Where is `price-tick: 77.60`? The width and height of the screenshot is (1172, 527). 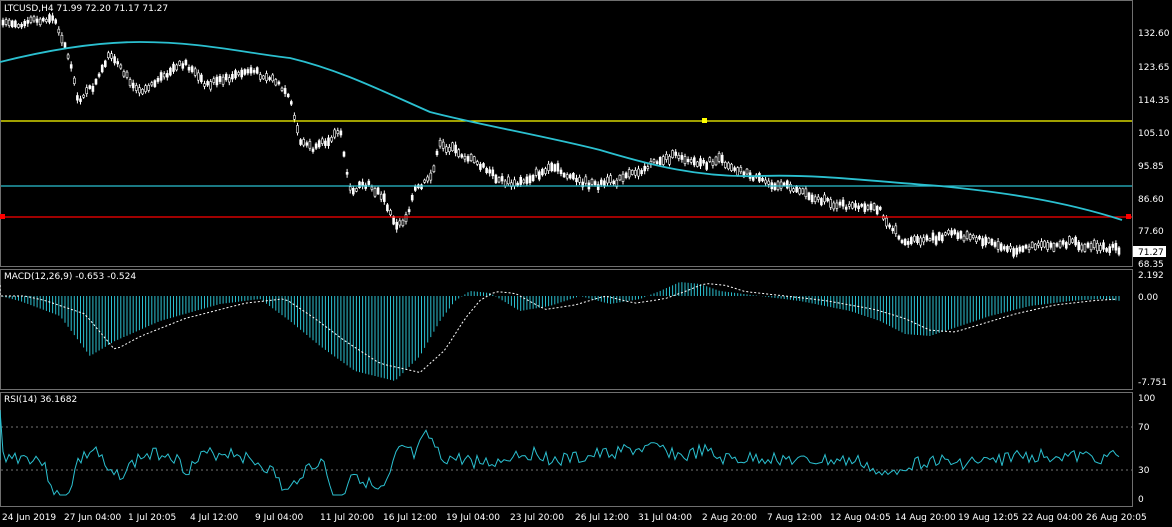 price-tick: 77.60 is located at coordinates (1151, 232).